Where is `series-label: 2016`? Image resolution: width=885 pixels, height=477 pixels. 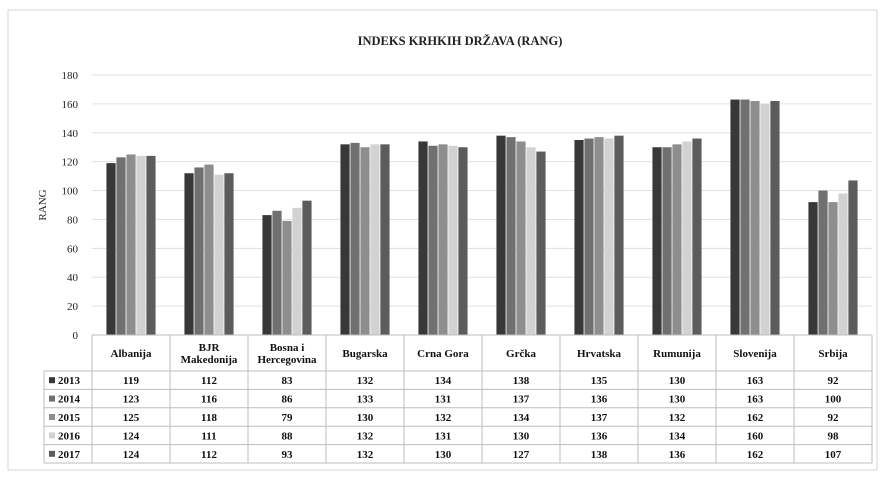 series-label: 2016 is located at coordinates (69, 436).